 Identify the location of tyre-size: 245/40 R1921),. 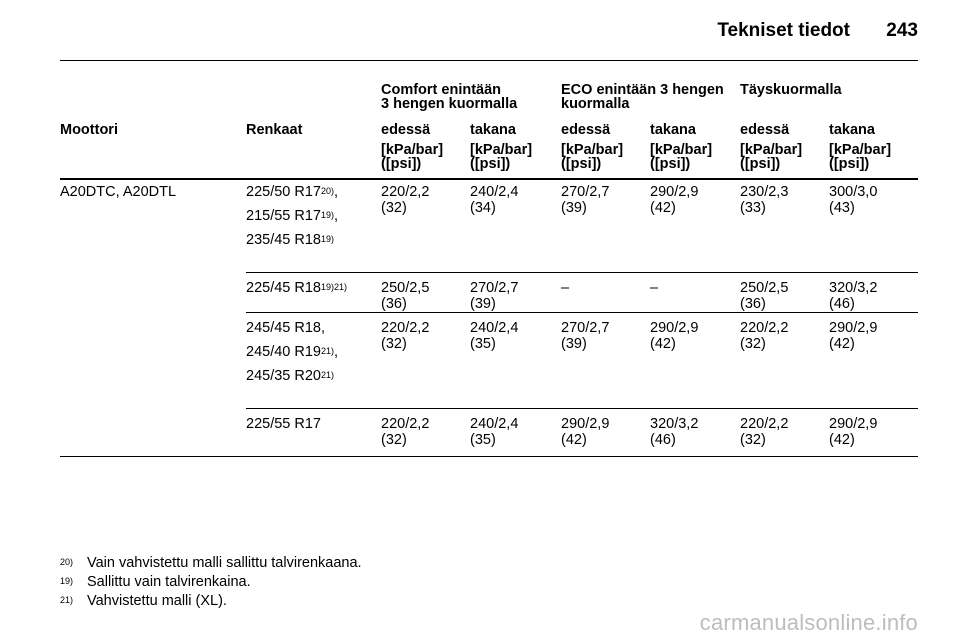
(292, 352).